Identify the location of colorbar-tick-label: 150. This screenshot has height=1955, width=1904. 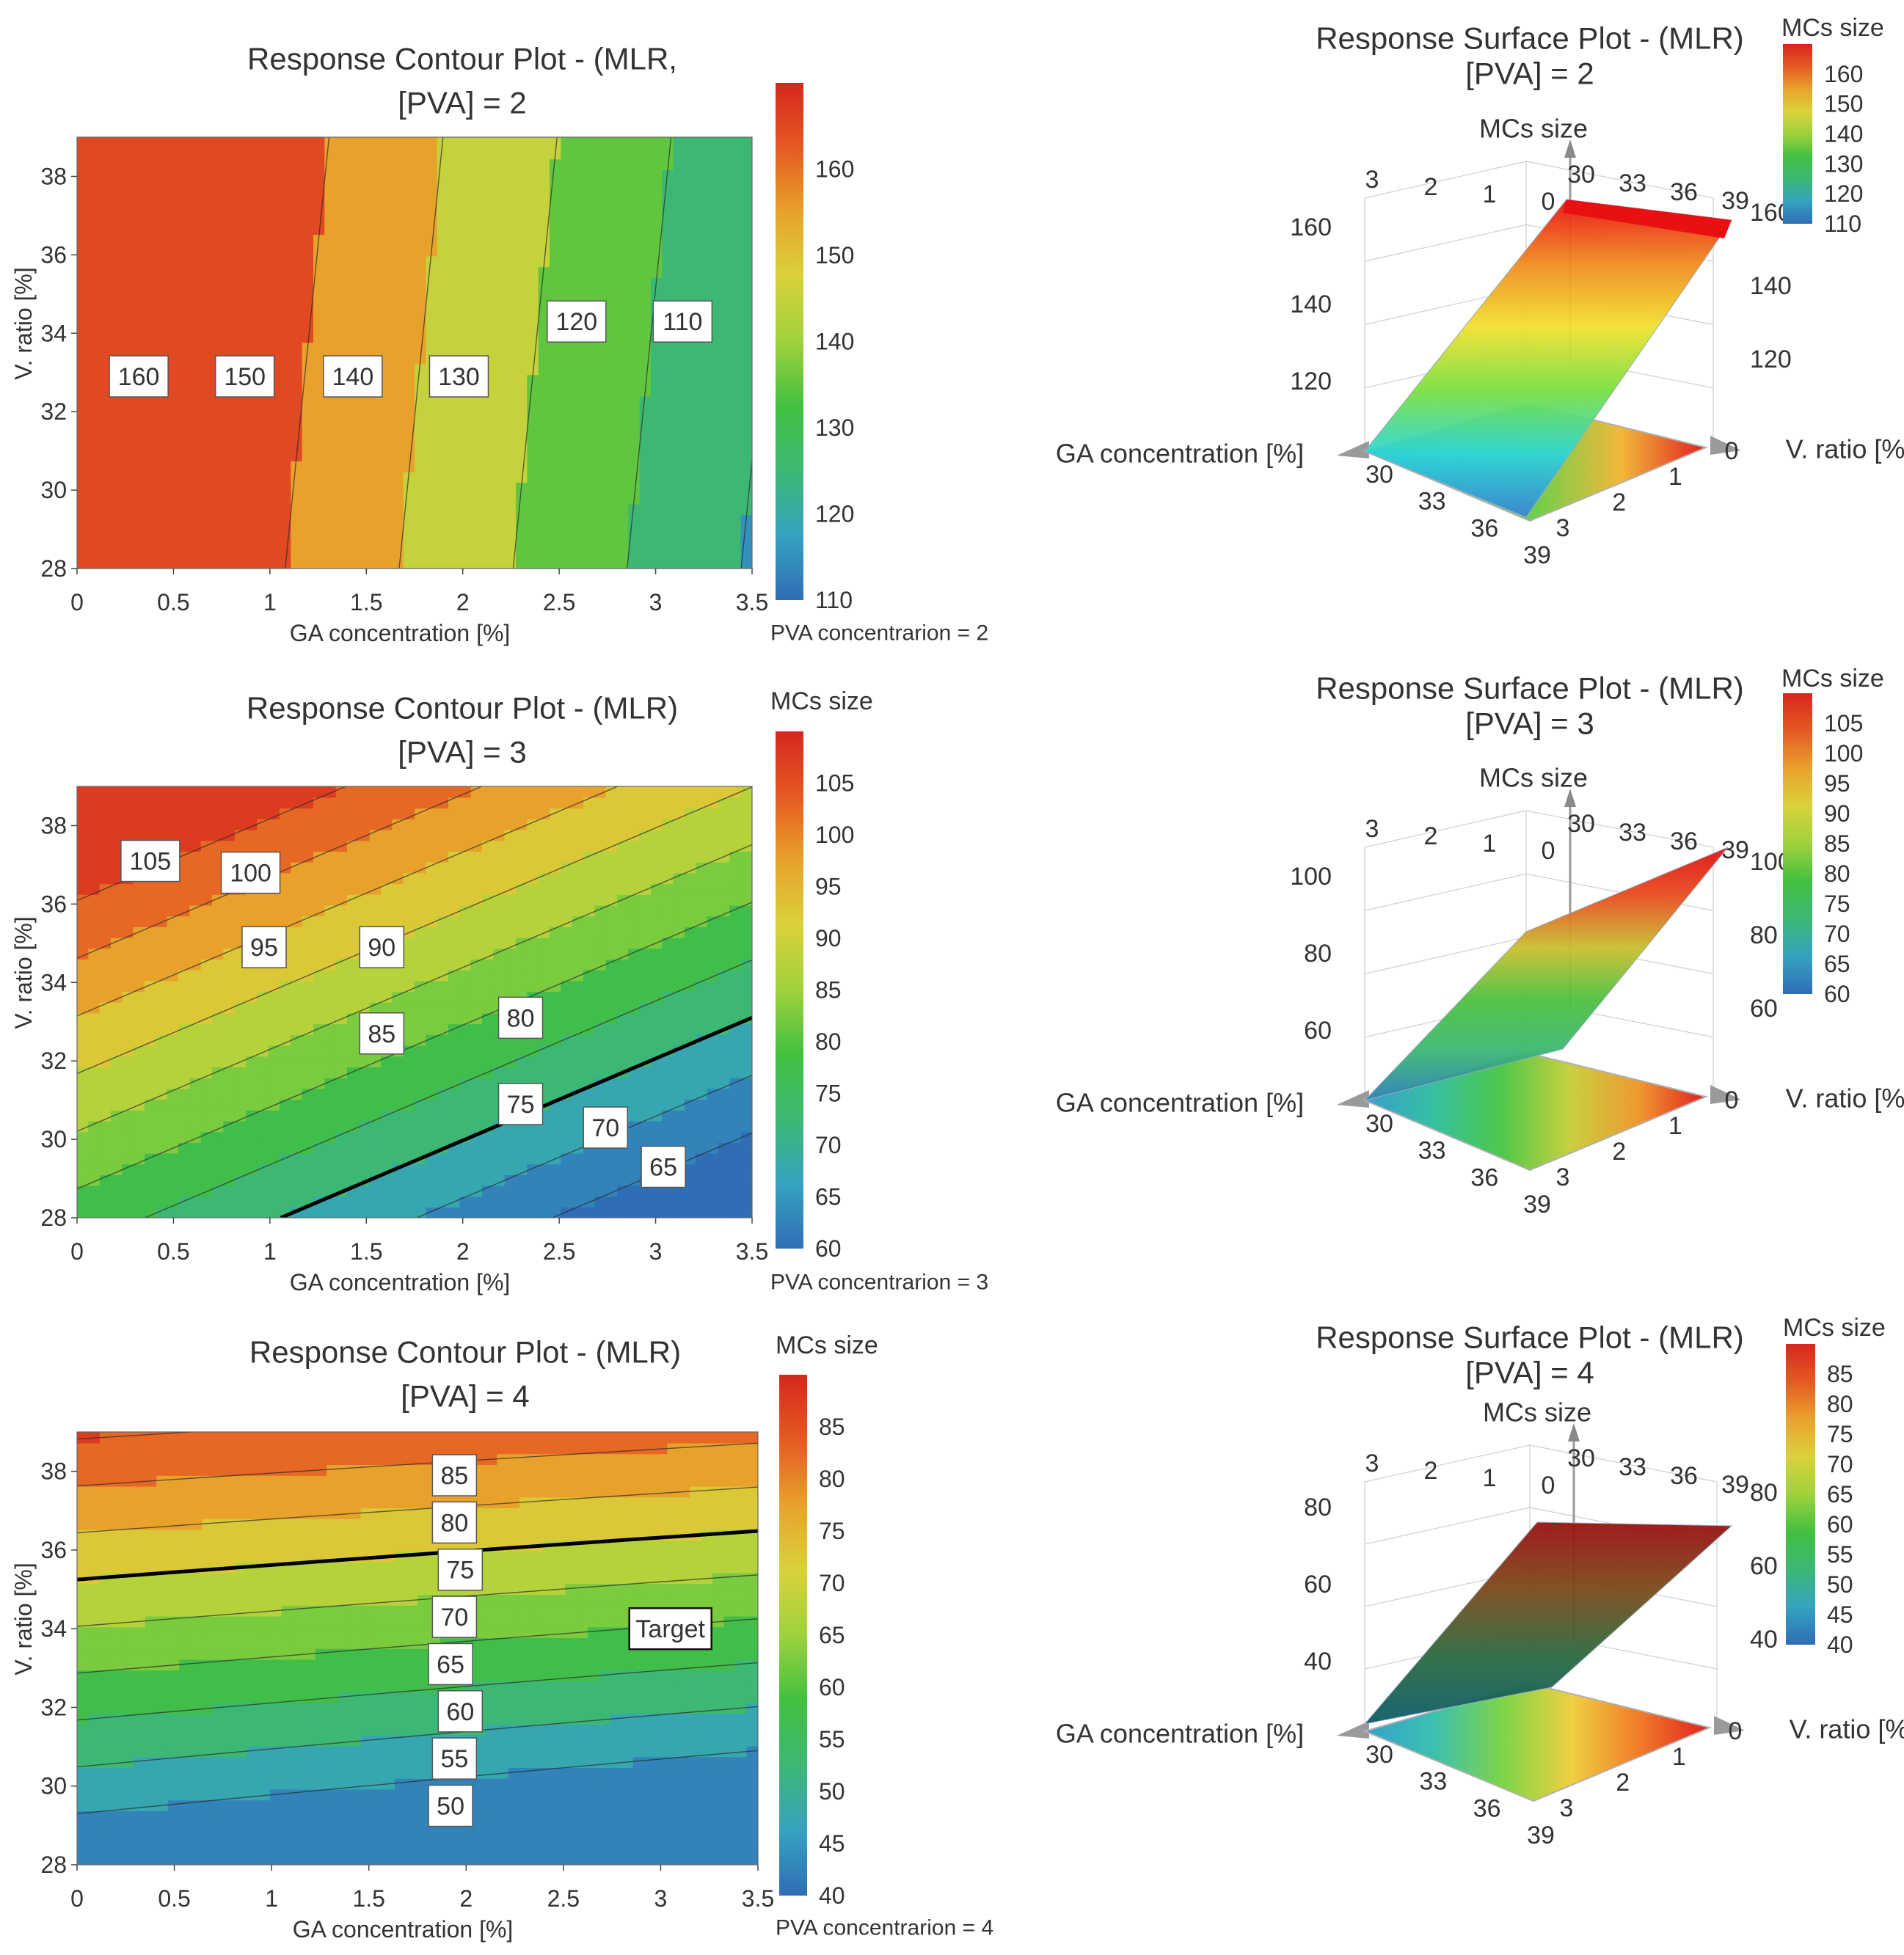
(834, 255).